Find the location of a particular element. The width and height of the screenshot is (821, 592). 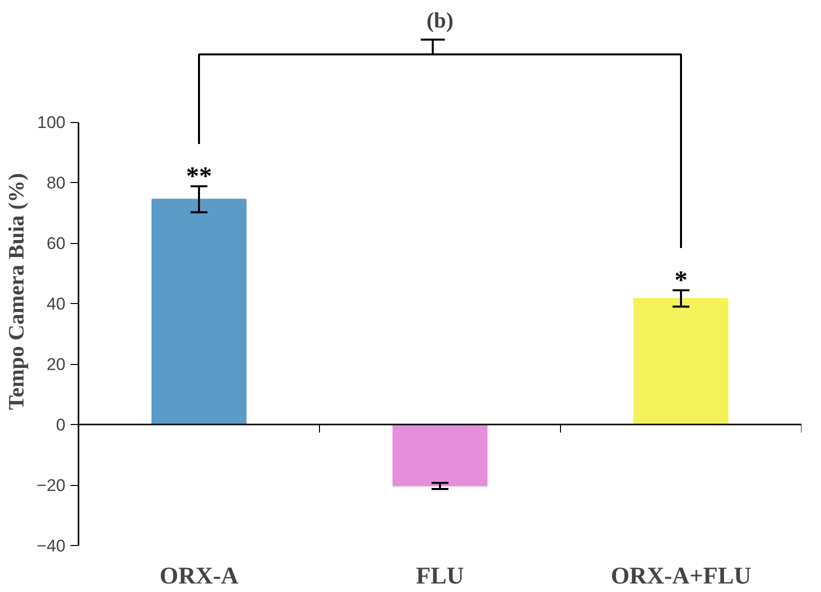

y-tick-label: 0 is located at coordinates (61, 425).